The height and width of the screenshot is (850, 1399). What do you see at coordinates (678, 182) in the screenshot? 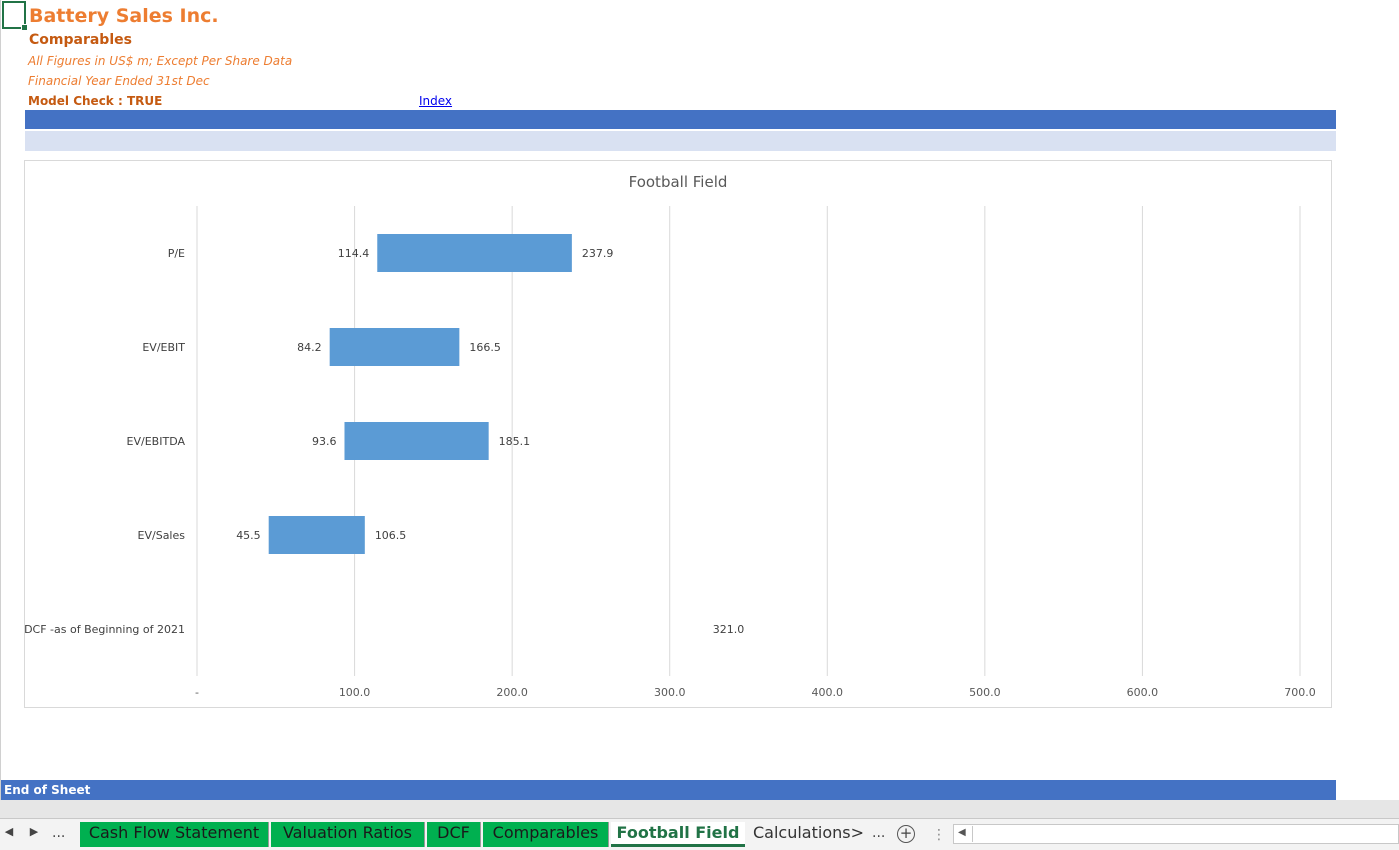
I see `chart-title: Football Field` at bounding box center [678, 182].